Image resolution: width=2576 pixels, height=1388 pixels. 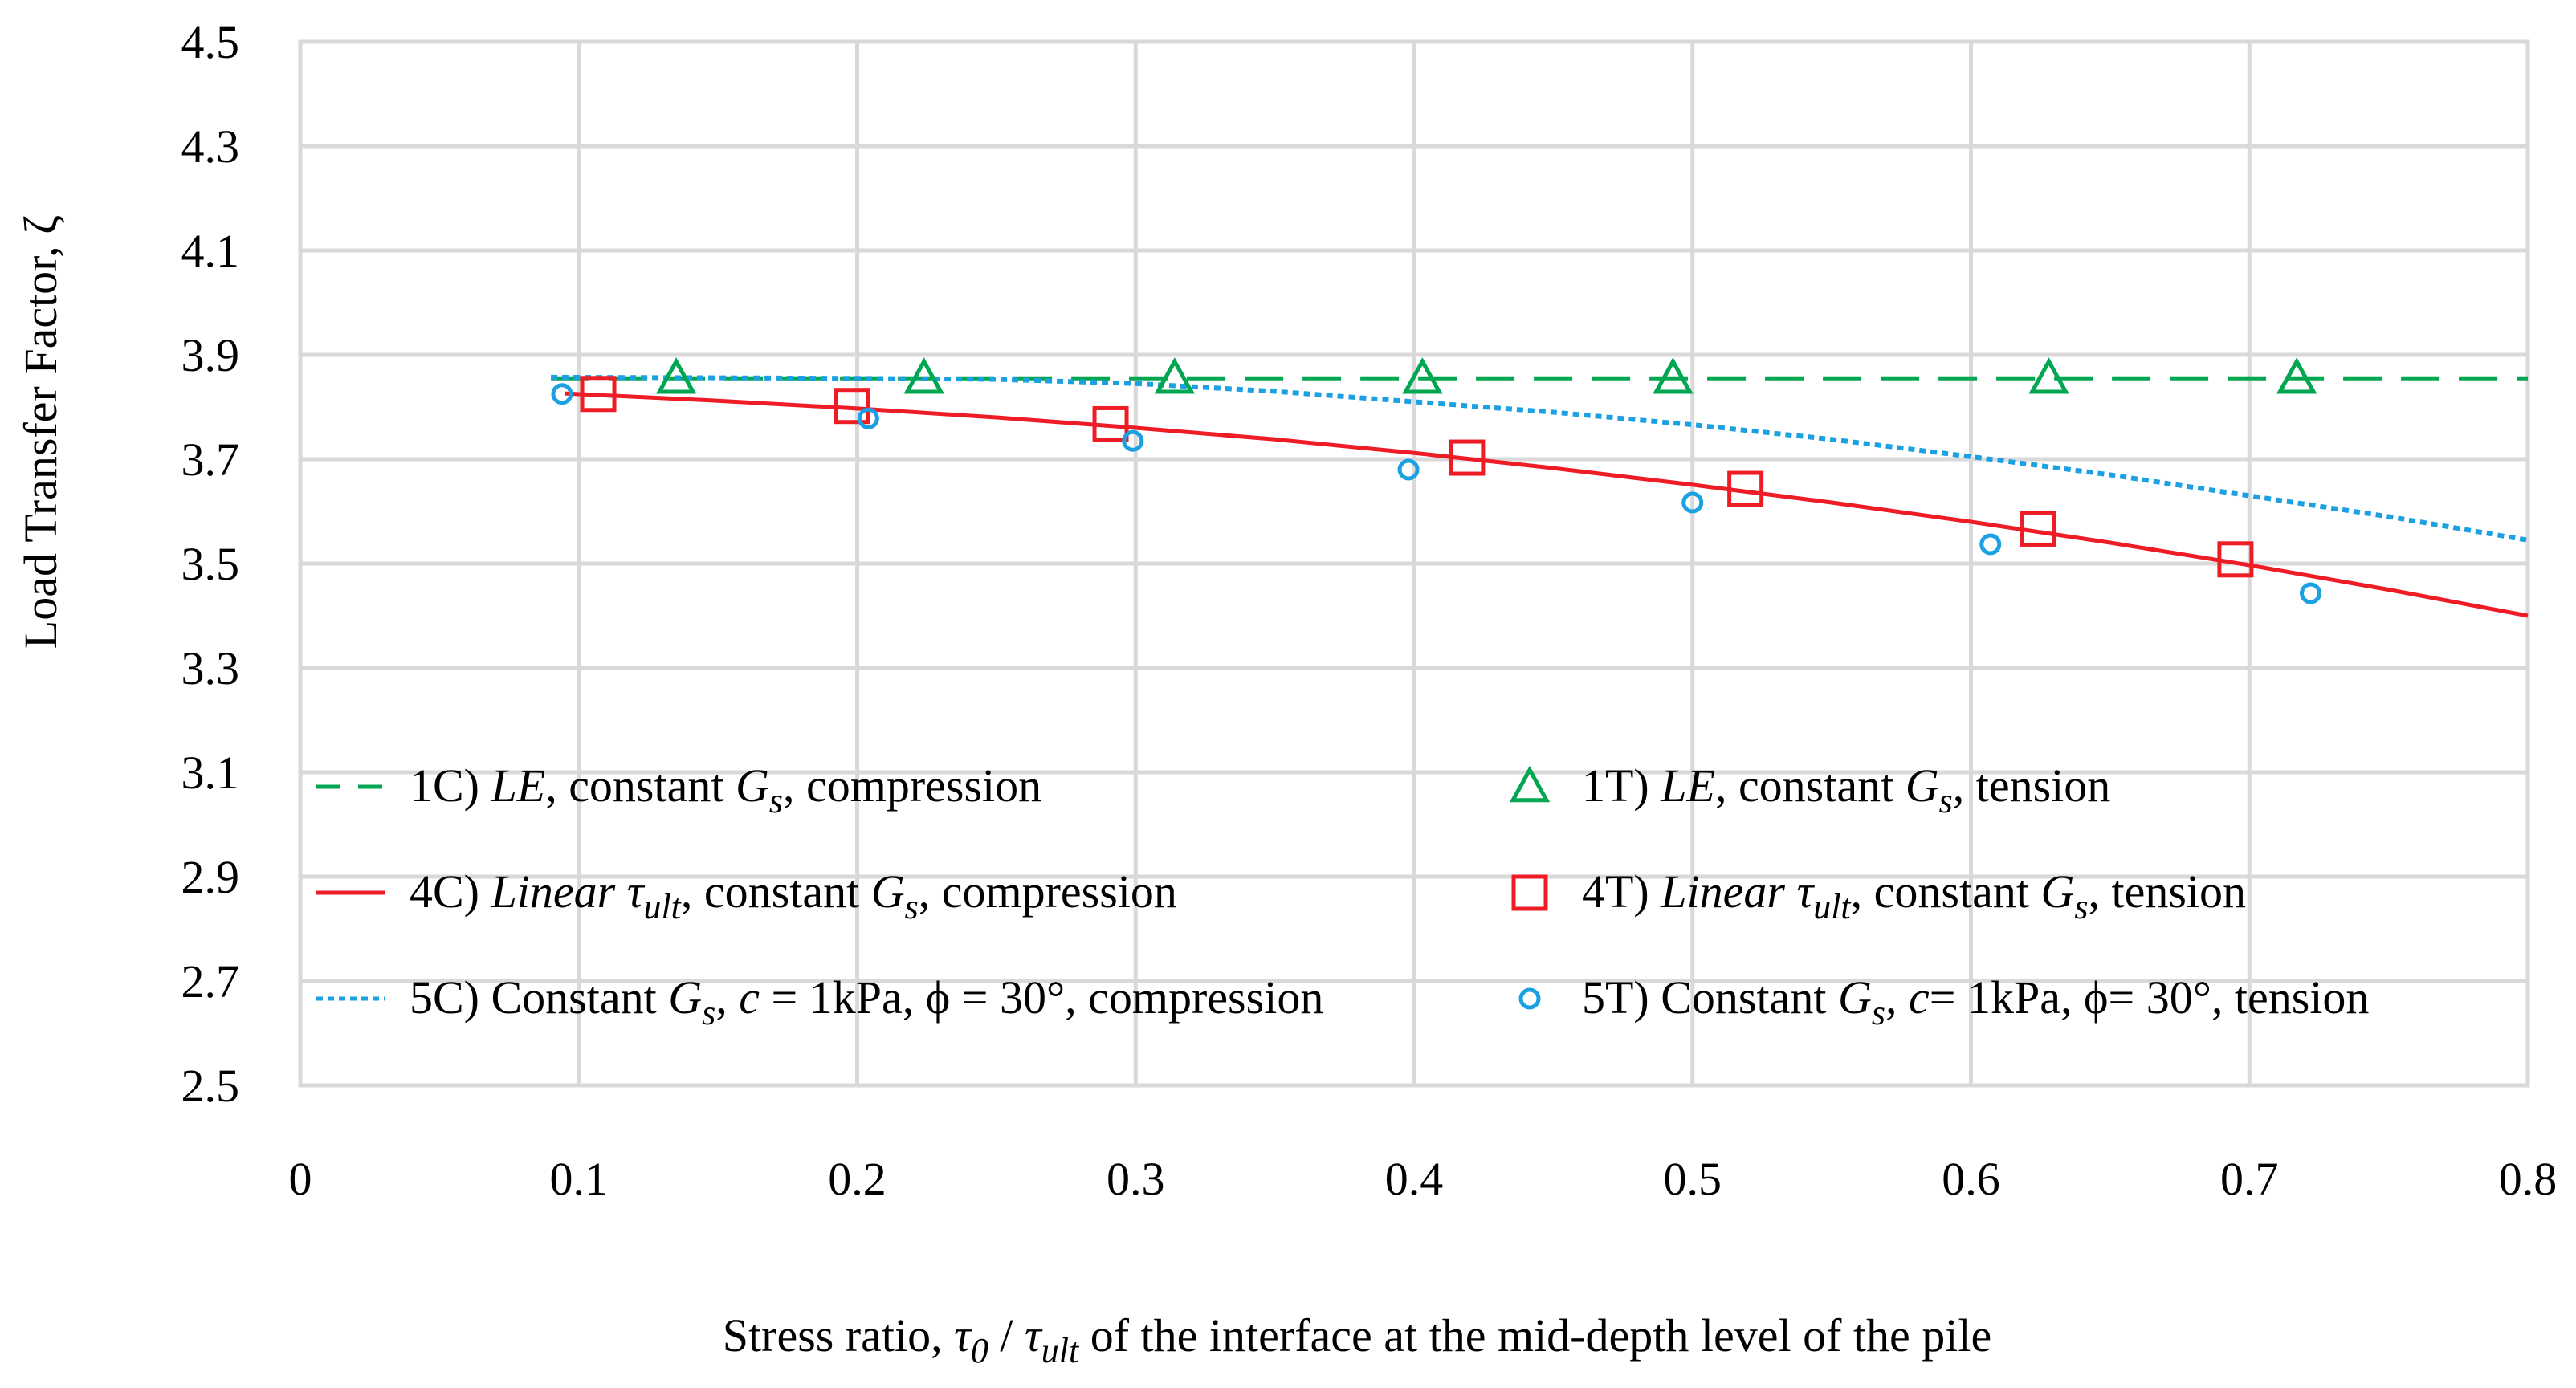 I want to click on legend-label-4t: 4T) Linear τult, constant Gs, tension, so click(x=1914, y=895).